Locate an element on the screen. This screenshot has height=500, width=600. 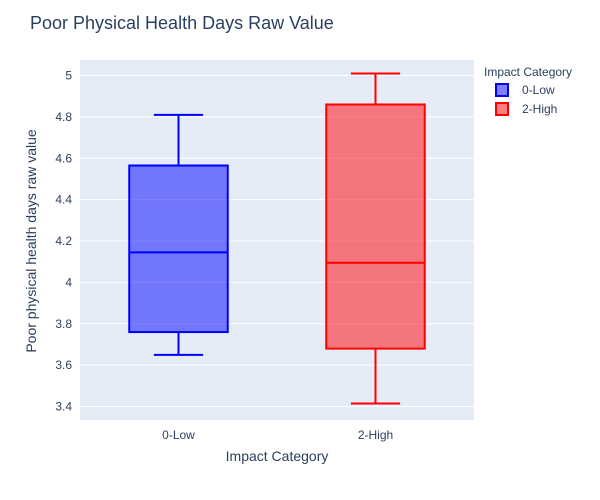
legend-item-0-Low: 0-Low is located at coordinates (525, 90).